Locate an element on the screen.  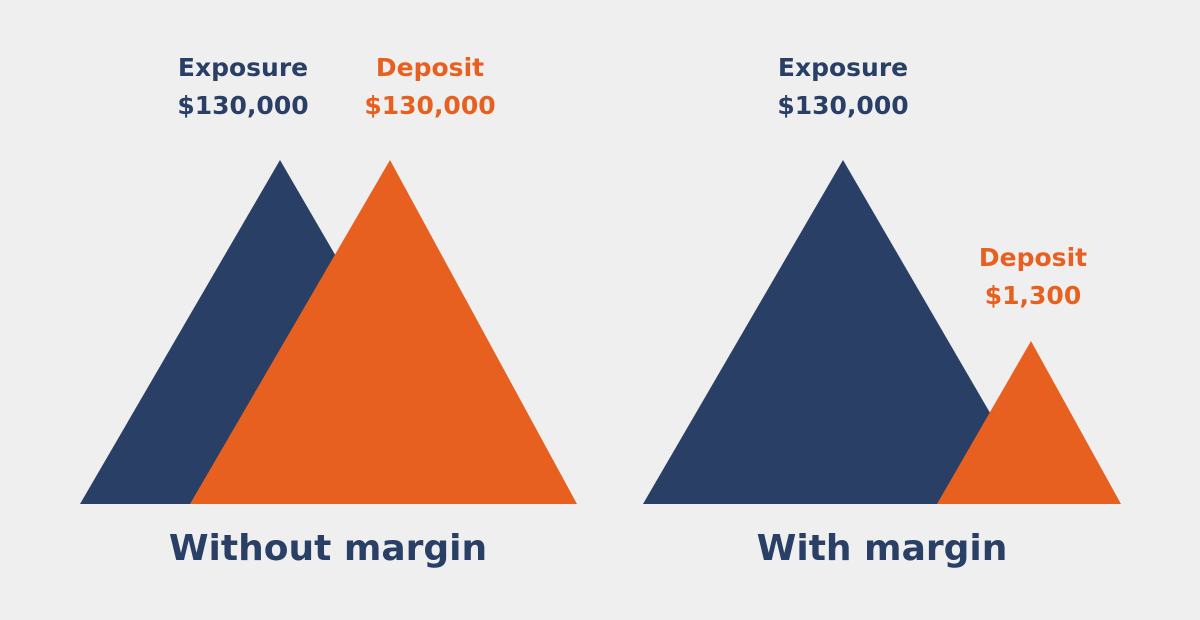
deposit-value: $130,000 is located at coordinates (430, 105).